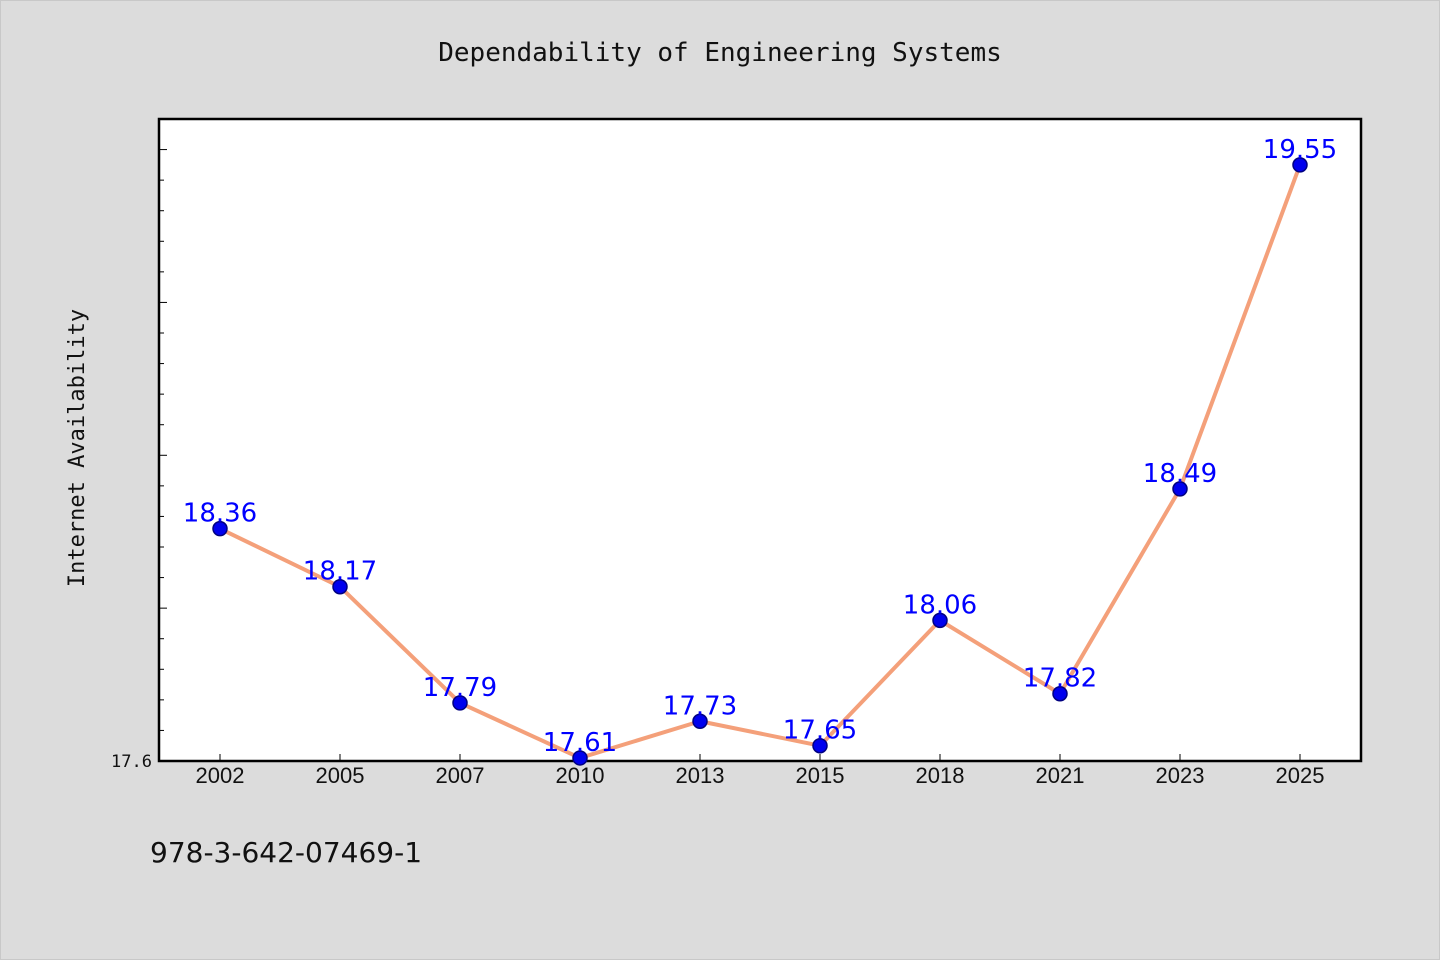  I want to click on data-label: 18.36, so click(220, 514).